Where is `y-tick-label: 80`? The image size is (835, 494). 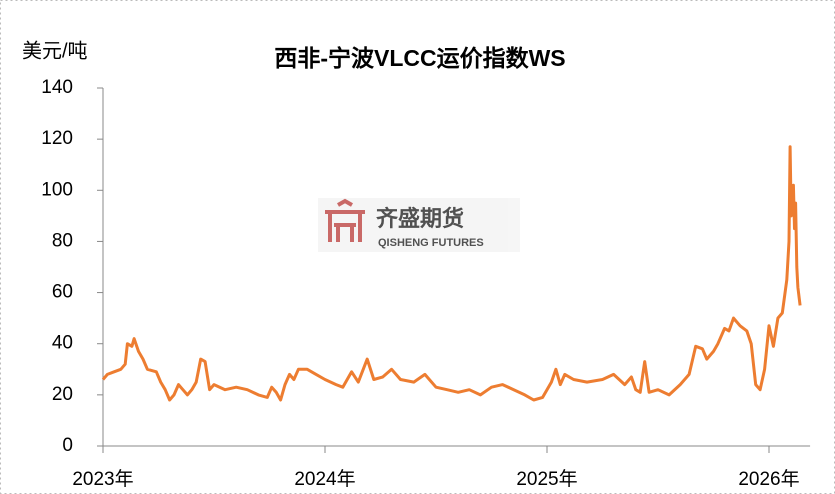 y-tick-label: 80 is located at coordinates (62, 240).